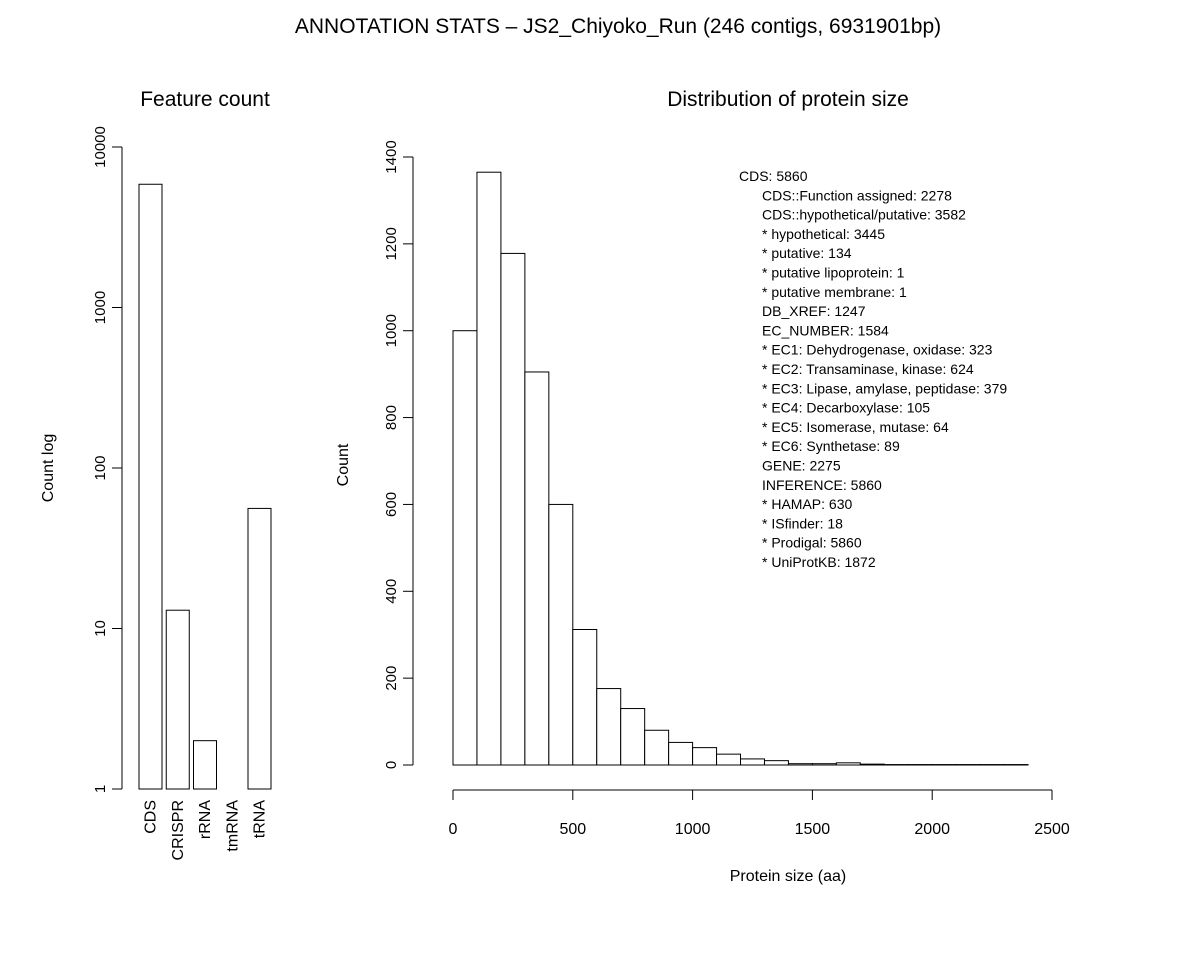 This screenshot has height=960, width=1200. I want to click on annotation-line: * EC5: Isomerase, mutase: 64, so click(855, 427).